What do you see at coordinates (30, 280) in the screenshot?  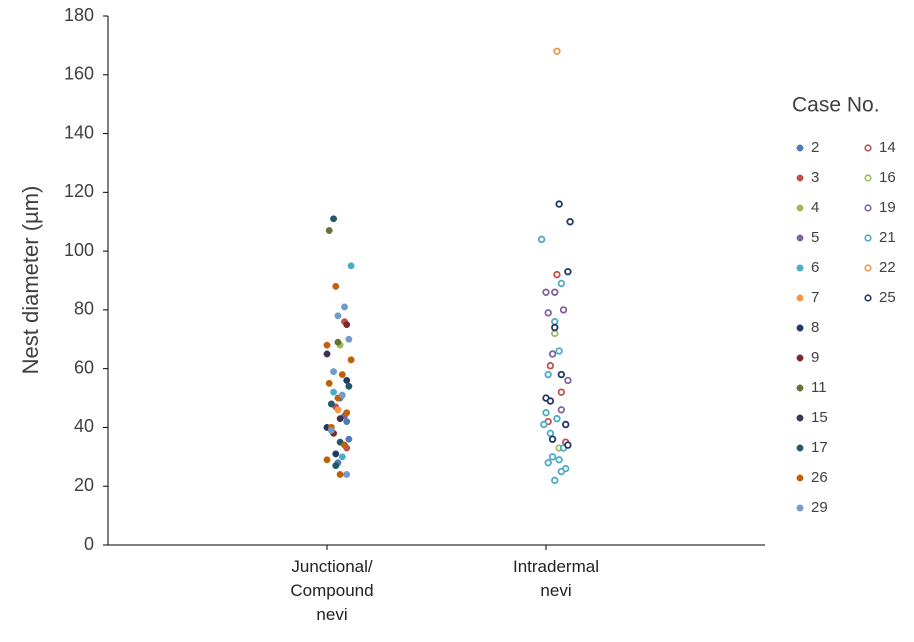 I see `y-axis-label: Nest diameter (µm)` at bounding box center [30, 280].